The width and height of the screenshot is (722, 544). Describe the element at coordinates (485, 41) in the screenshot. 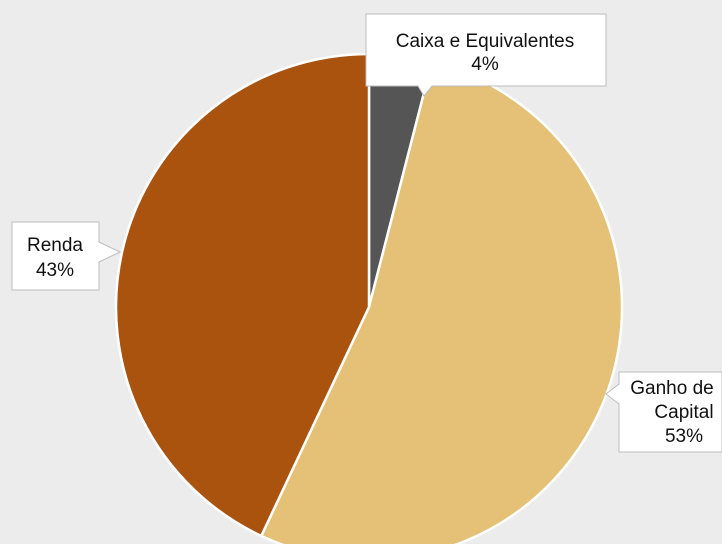

I see `callout-caixa-label: Caixa e Equivalentes` at that location.